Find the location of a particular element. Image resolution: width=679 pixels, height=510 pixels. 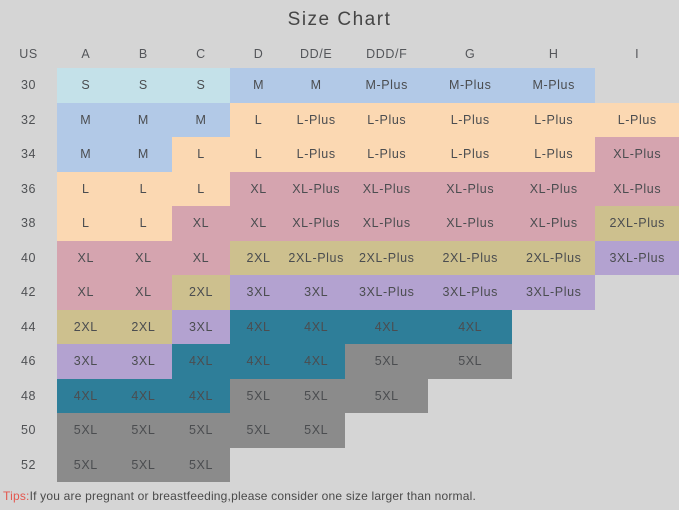

empty-cell-48-I is located at coordinates (637, 396).